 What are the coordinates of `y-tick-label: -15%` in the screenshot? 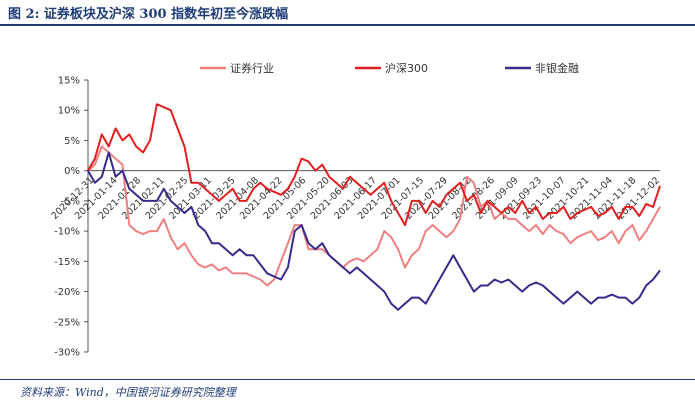 It's located at (67, 262).